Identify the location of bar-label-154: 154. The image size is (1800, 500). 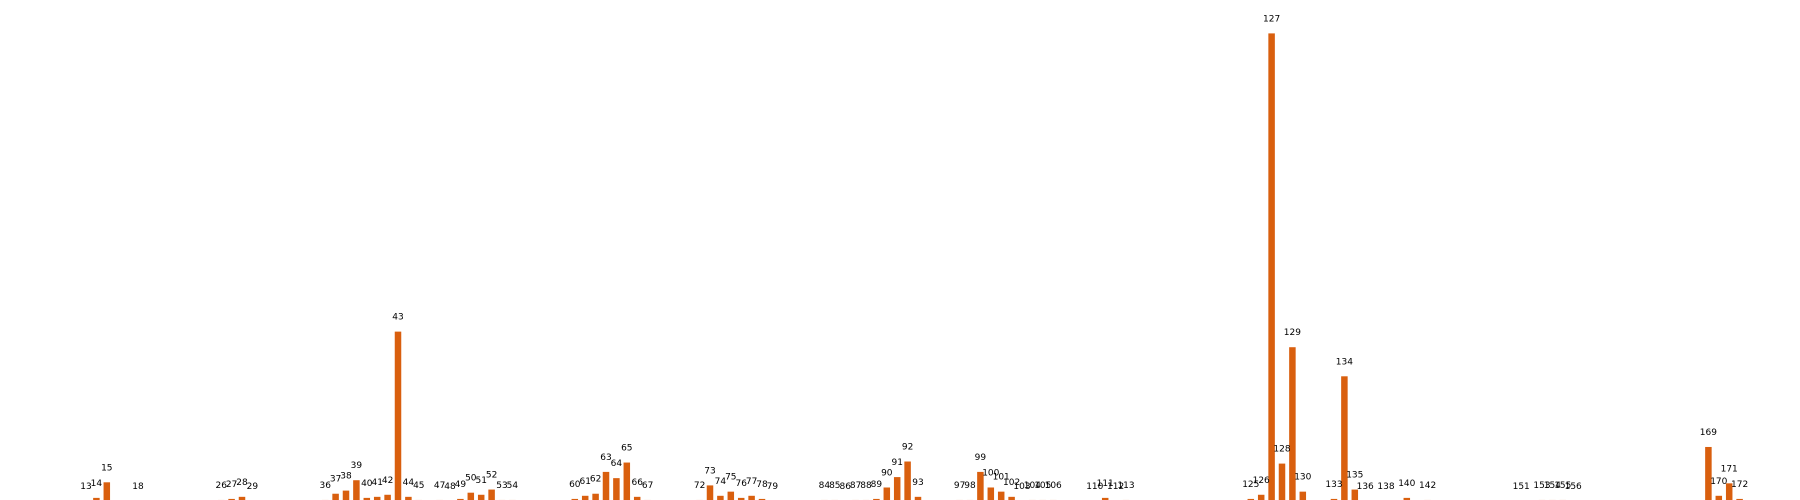
(1552, 486).